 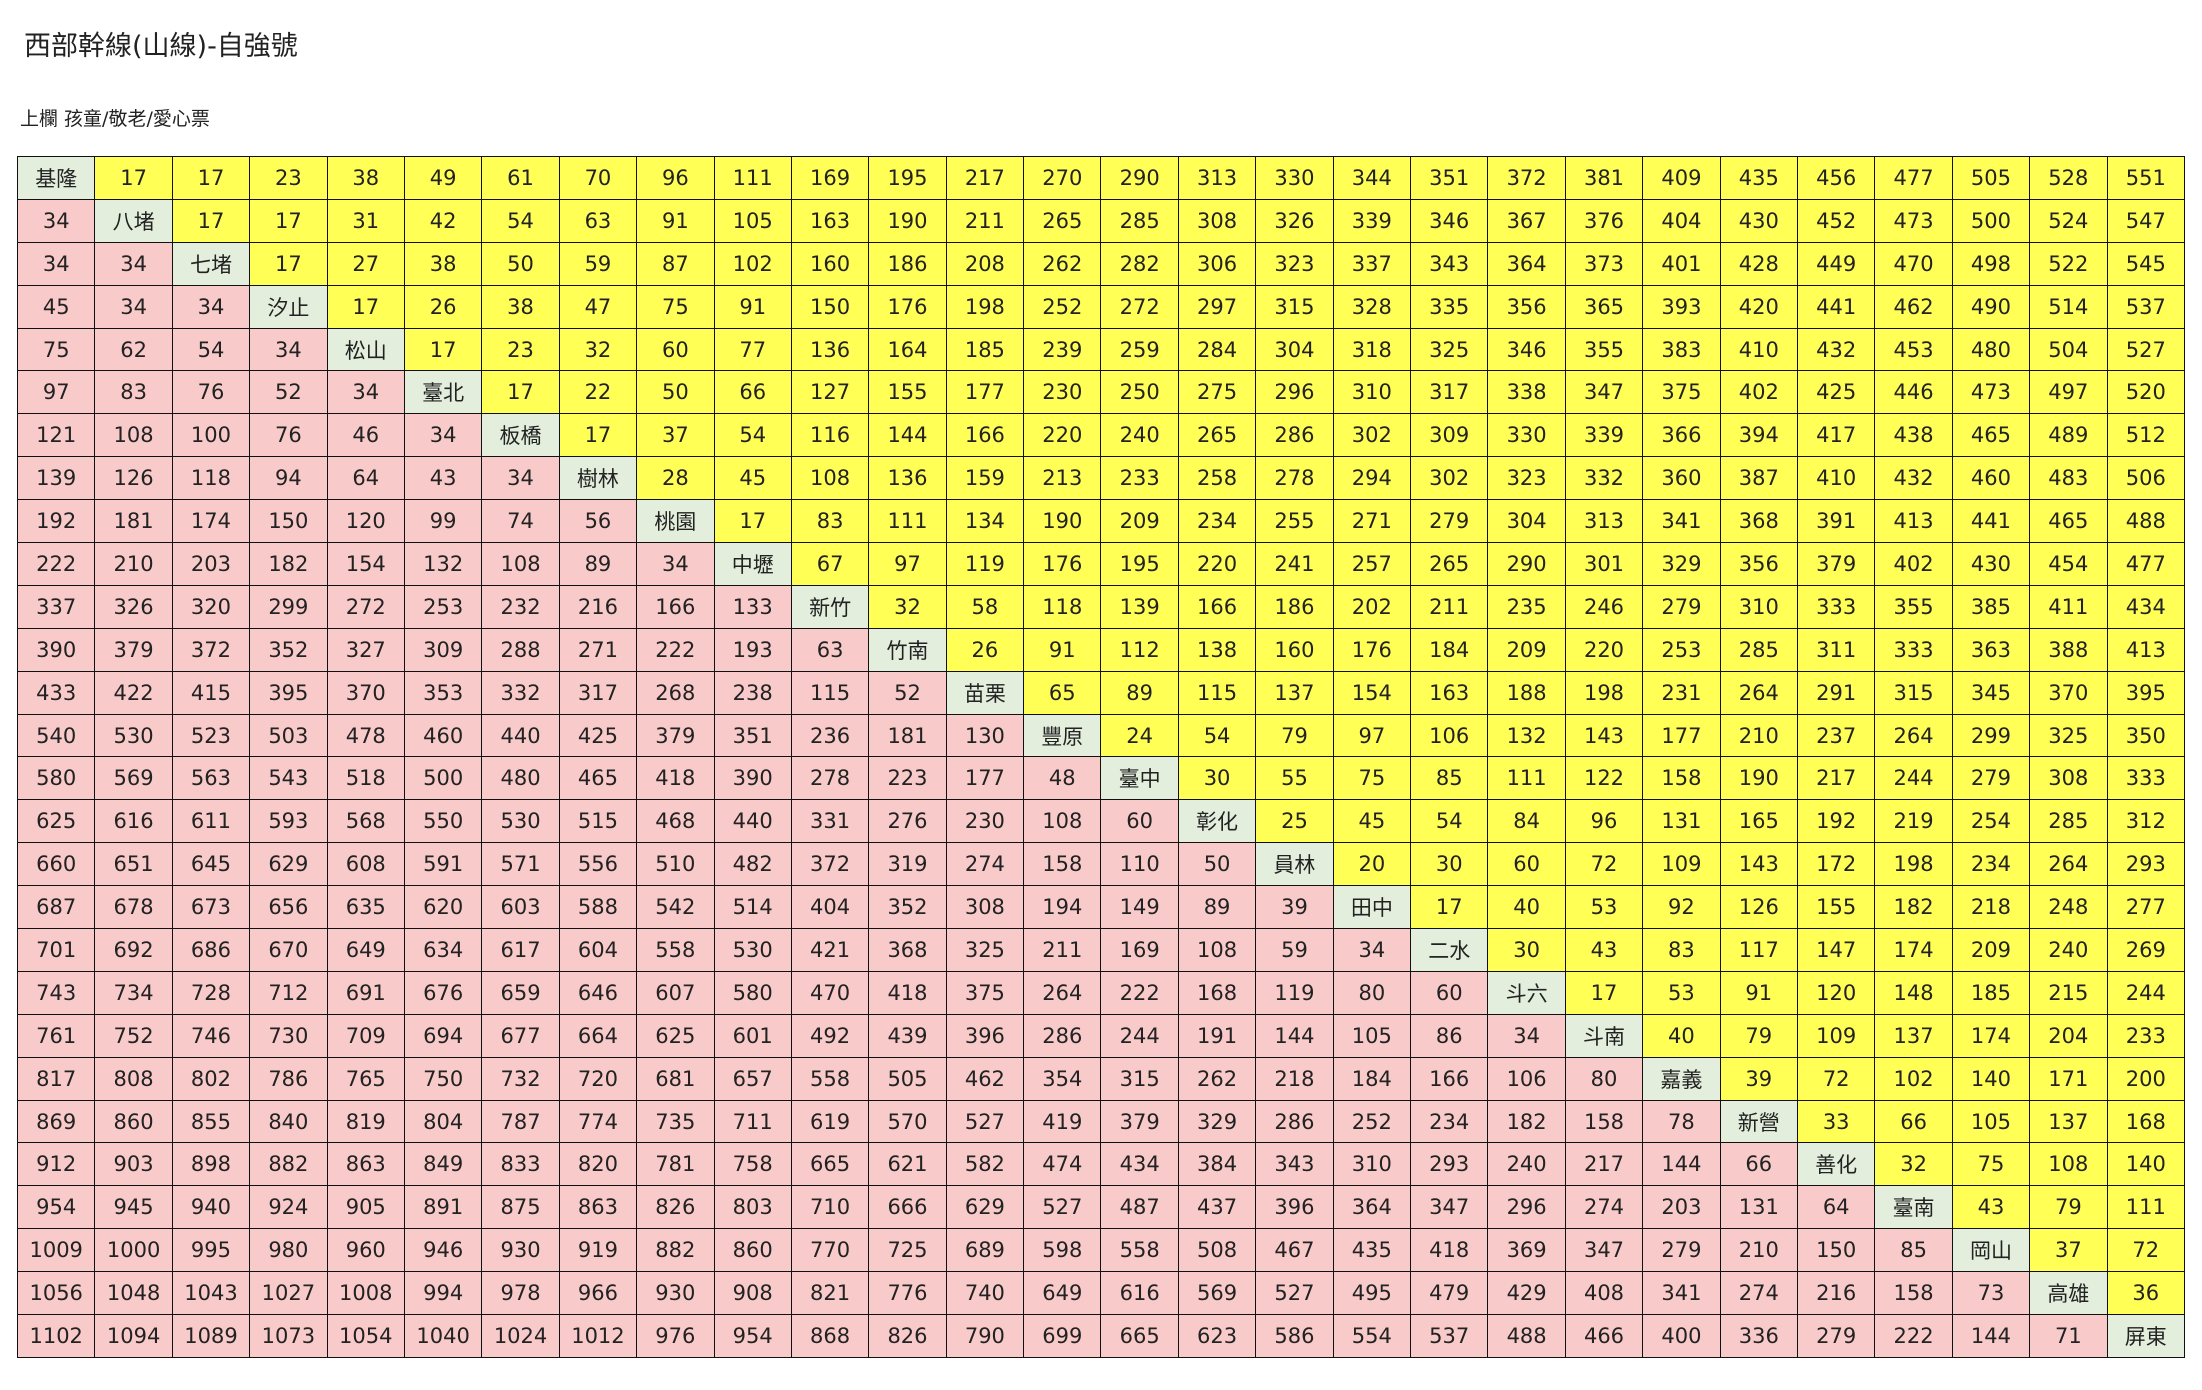 What do you see at coordinates (752, 821) in the screenshot?
I see `fare-cell: 440` at bounding box center [752, 821].